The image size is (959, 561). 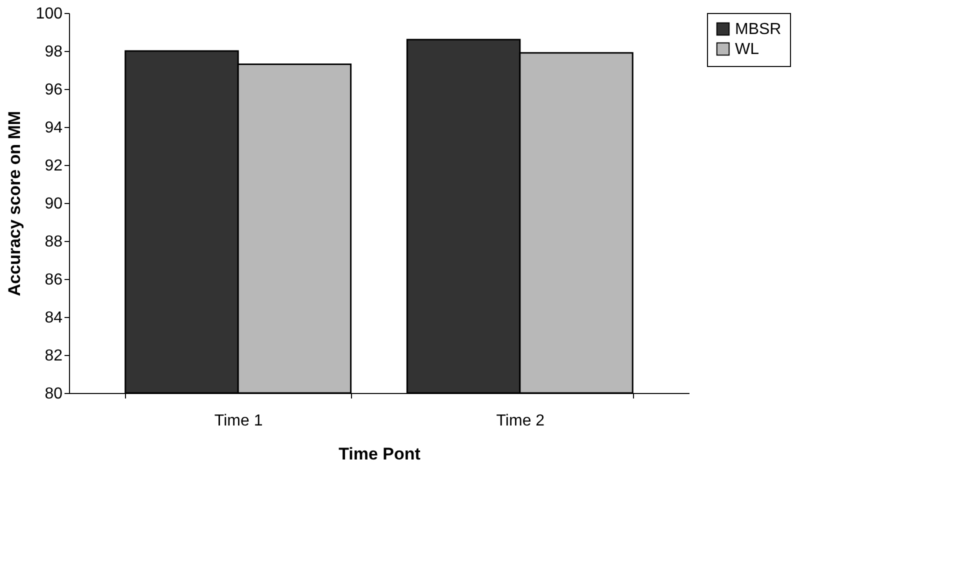 What do you see at coordinates (747, 49) in the screenshot?
I see `legend-label: WL` at bounding box center [747, 49].